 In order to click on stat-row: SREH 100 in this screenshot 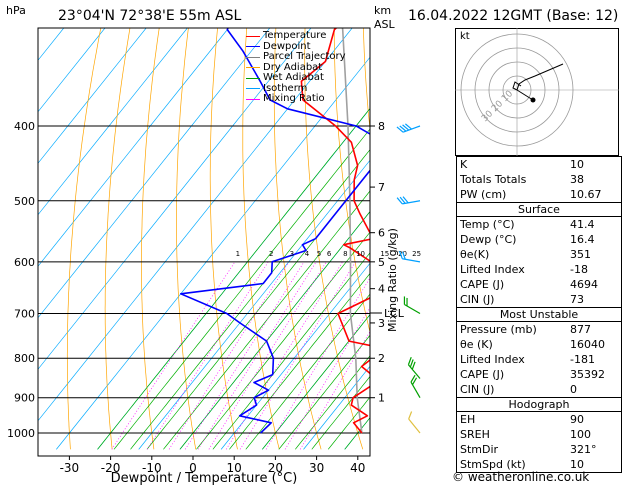, I will do `click(539, 434)`.